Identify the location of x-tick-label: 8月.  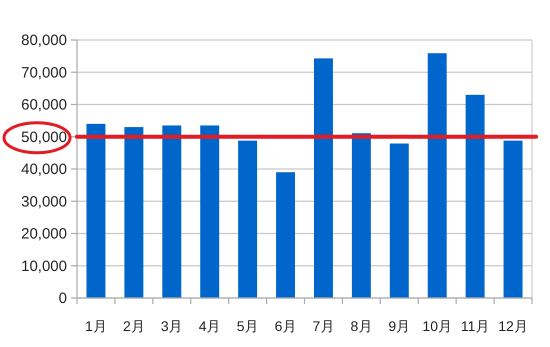
(361, 326).